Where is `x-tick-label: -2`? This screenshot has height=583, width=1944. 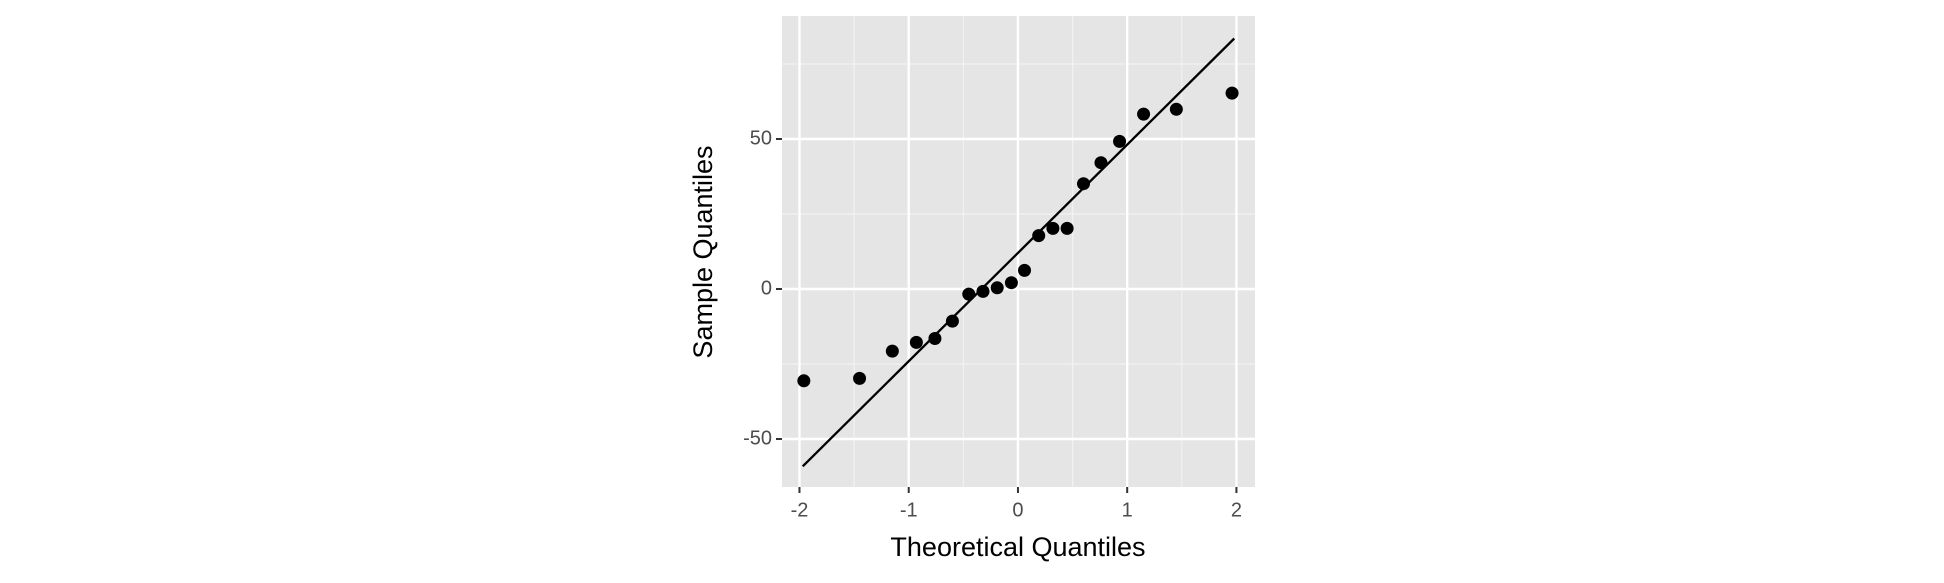 x-tick-label: -2 is located at coordinates (800, 510).